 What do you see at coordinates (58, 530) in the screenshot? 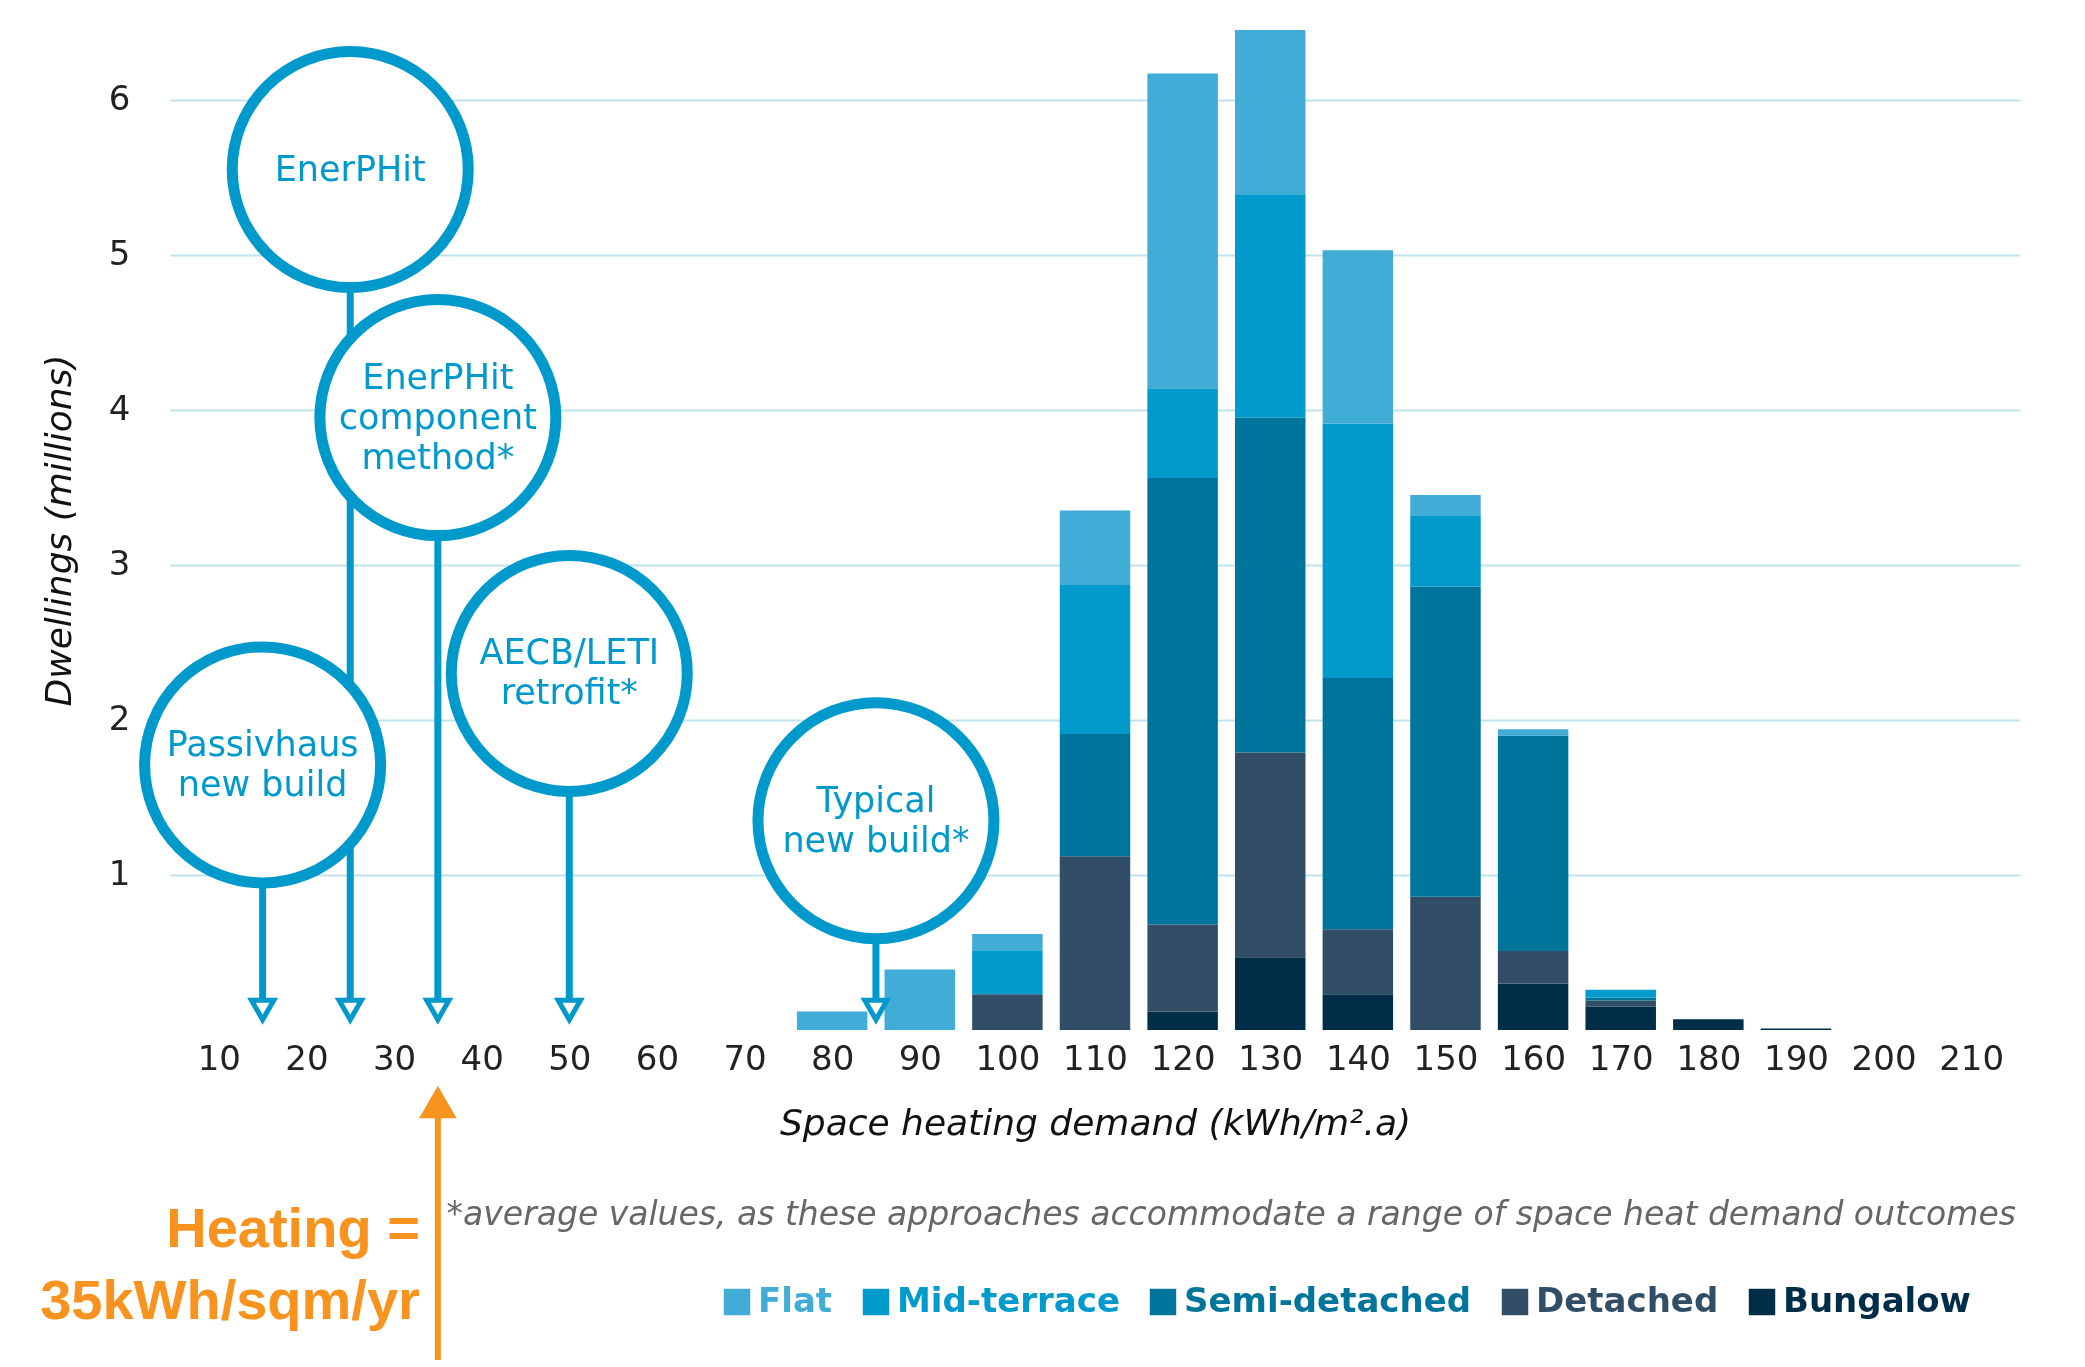
I see `y-axis-title: Dwellings (millions)` at bounding box center [58, 530].